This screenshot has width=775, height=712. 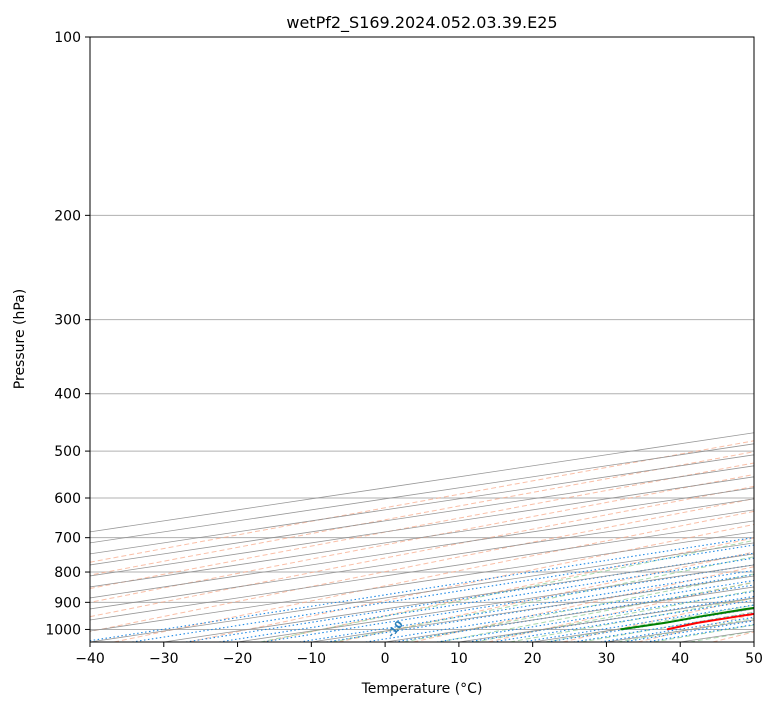 What do you see at coordinates (680, 659) in the screenshot?
I see `x-tick-label: 40` at bounding box center [680, 659].